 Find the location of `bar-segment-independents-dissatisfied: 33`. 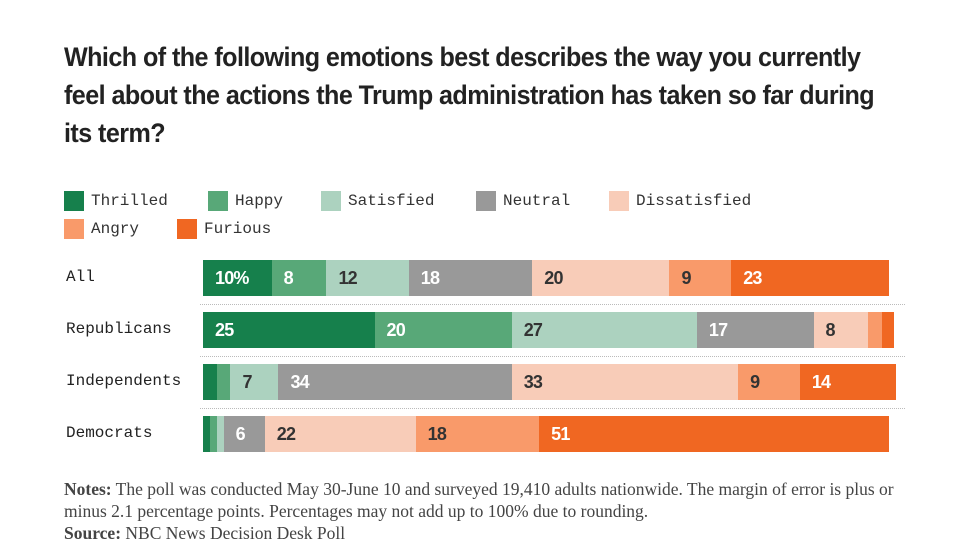

bar-segment-independents-dissatisfied: 33 is located at coordinates (625, 382).